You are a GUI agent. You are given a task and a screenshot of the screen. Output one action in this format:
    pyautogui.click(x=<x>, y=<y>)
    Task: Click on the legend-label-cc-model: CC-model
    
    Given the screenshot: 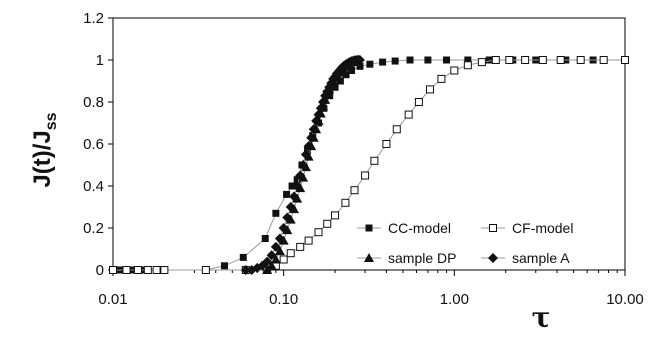 What is the action you would take?
    pyautogui.click(x=419, y=228)
    